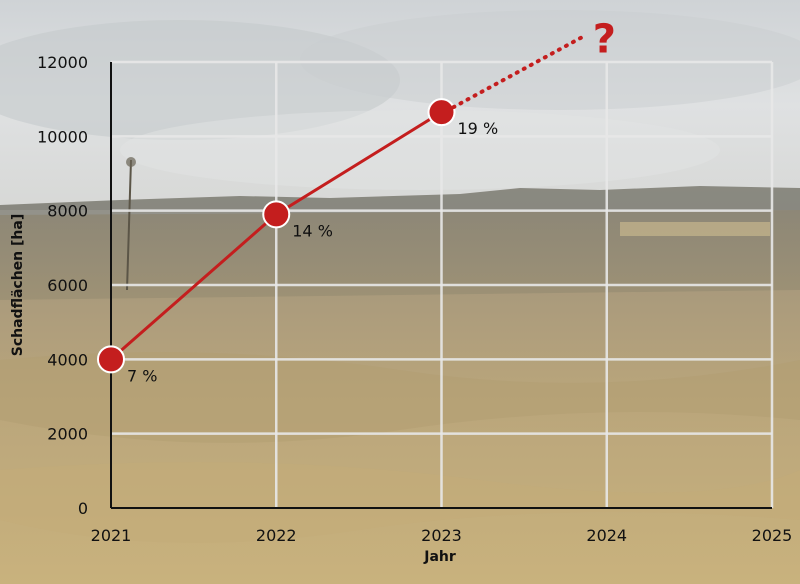 Image resolution: width=800 pixels, height=584 pixels. I want to click on data-label: 7 %, so click(142, 375).